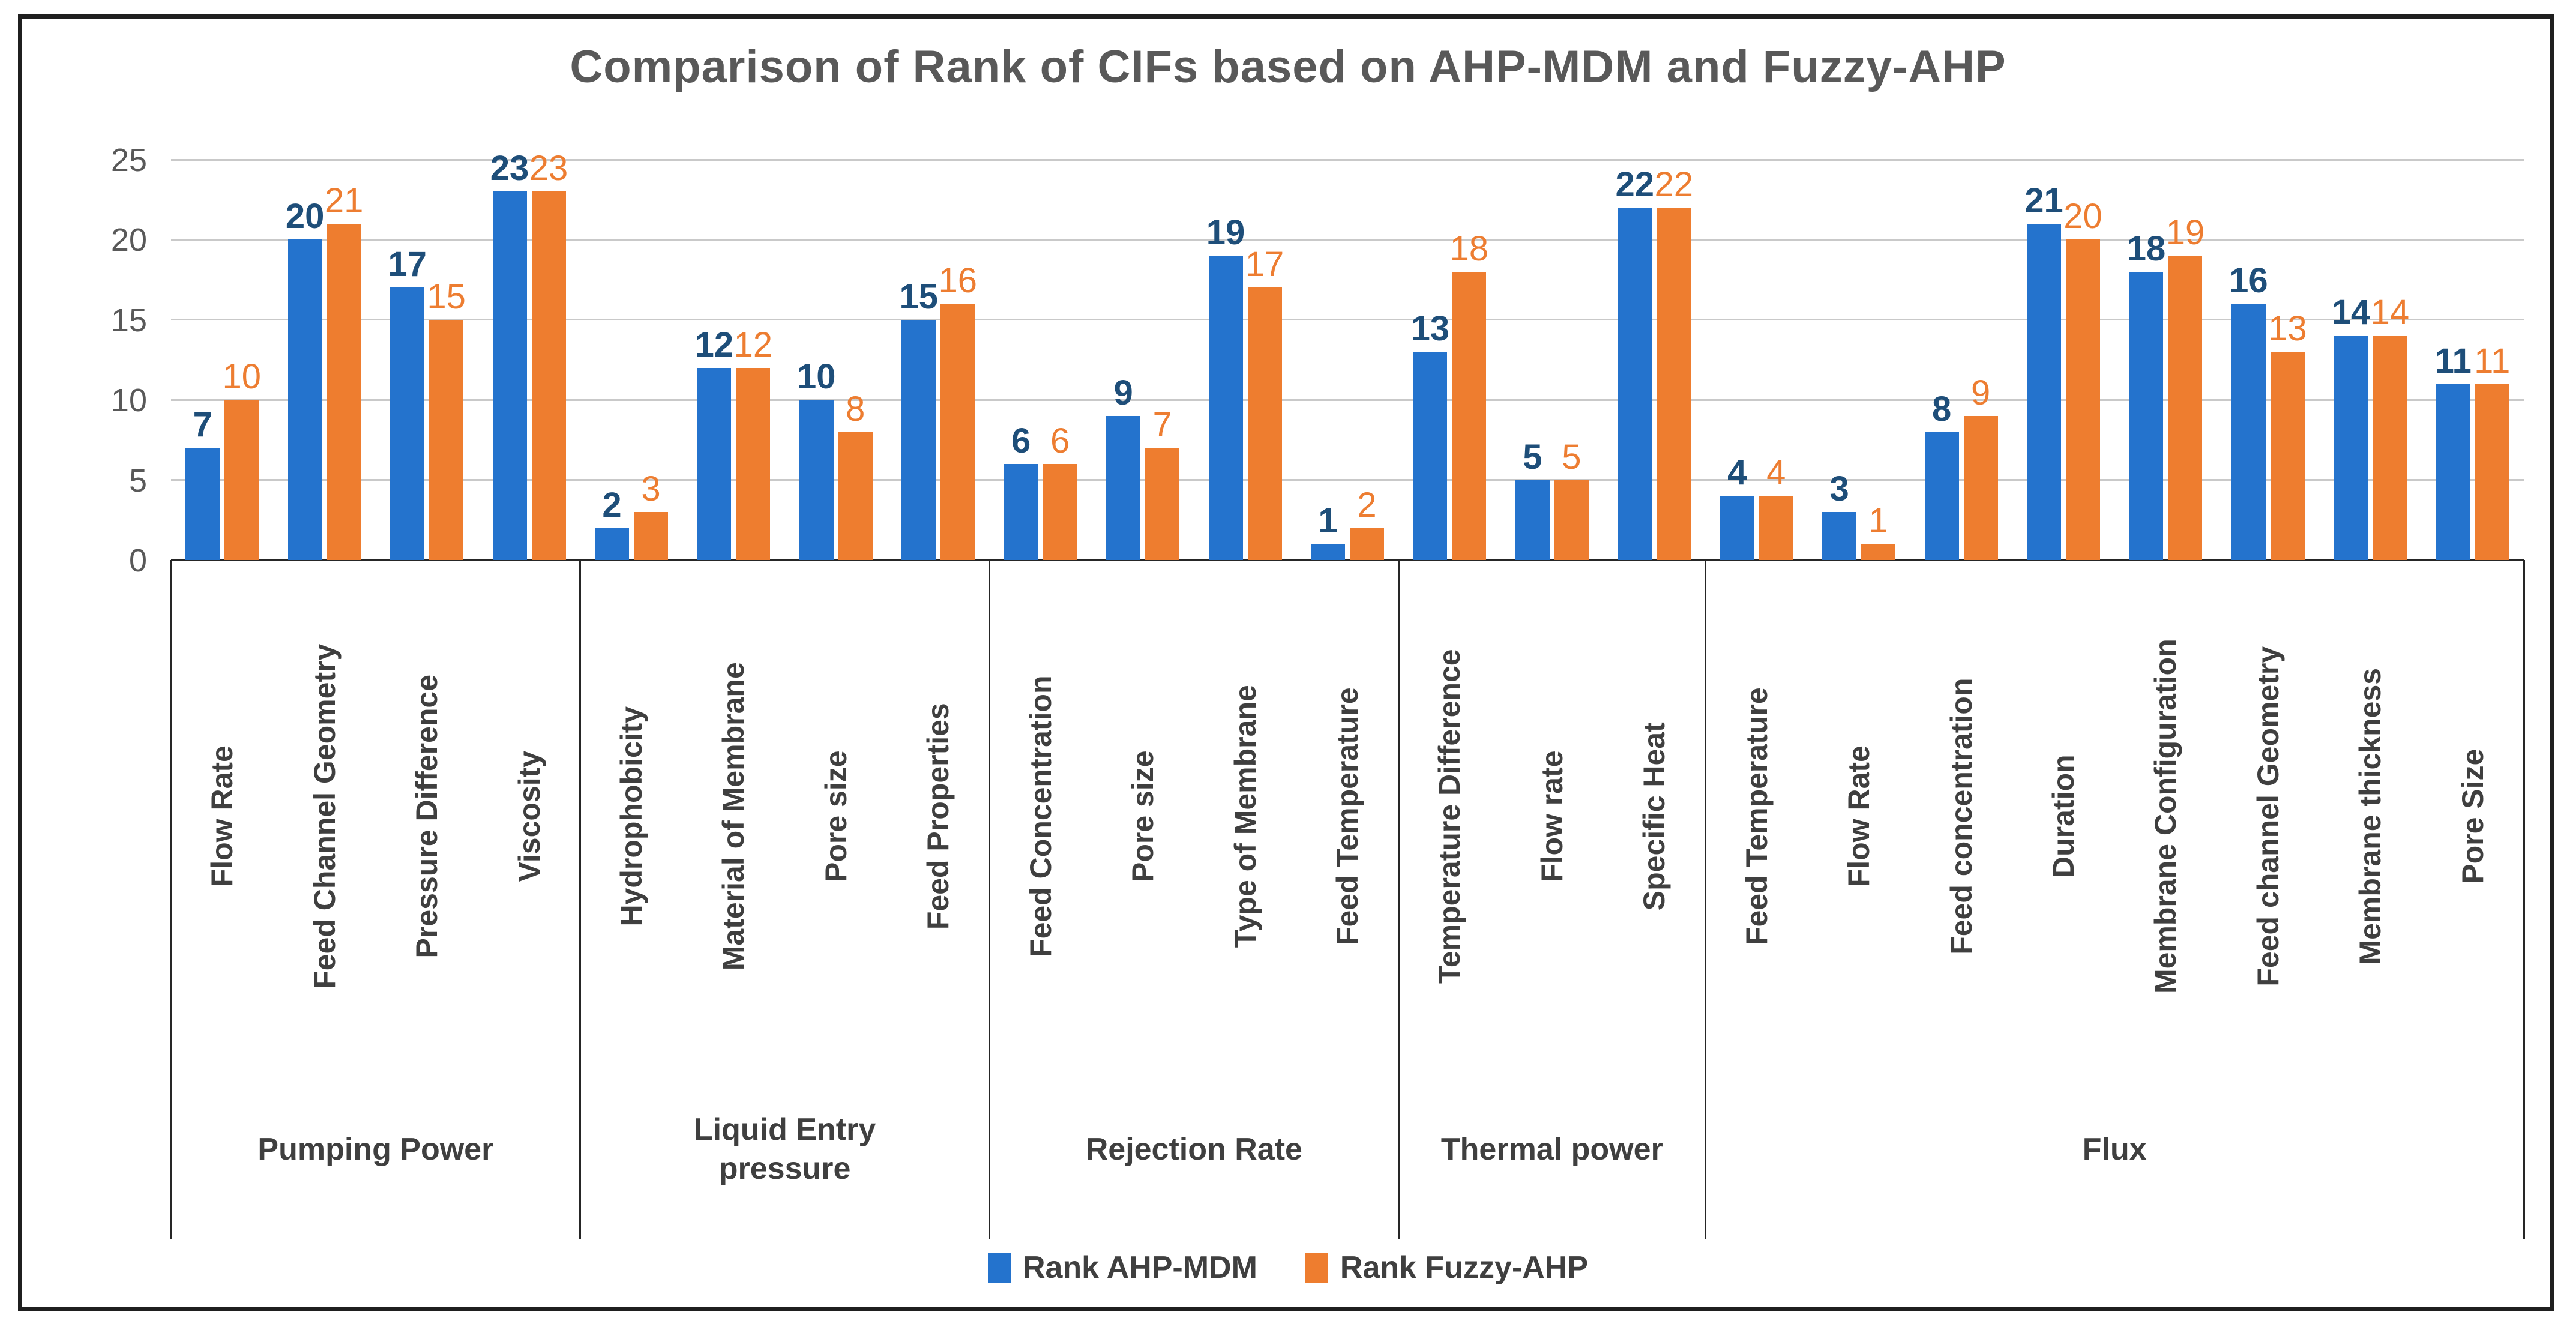 Image resolution: width=2576 pixels, height=1339 pixels. Describe the element at coordinates (128, 240) in the screenshot. I see `y-axis-tick-label: 20` at that location.